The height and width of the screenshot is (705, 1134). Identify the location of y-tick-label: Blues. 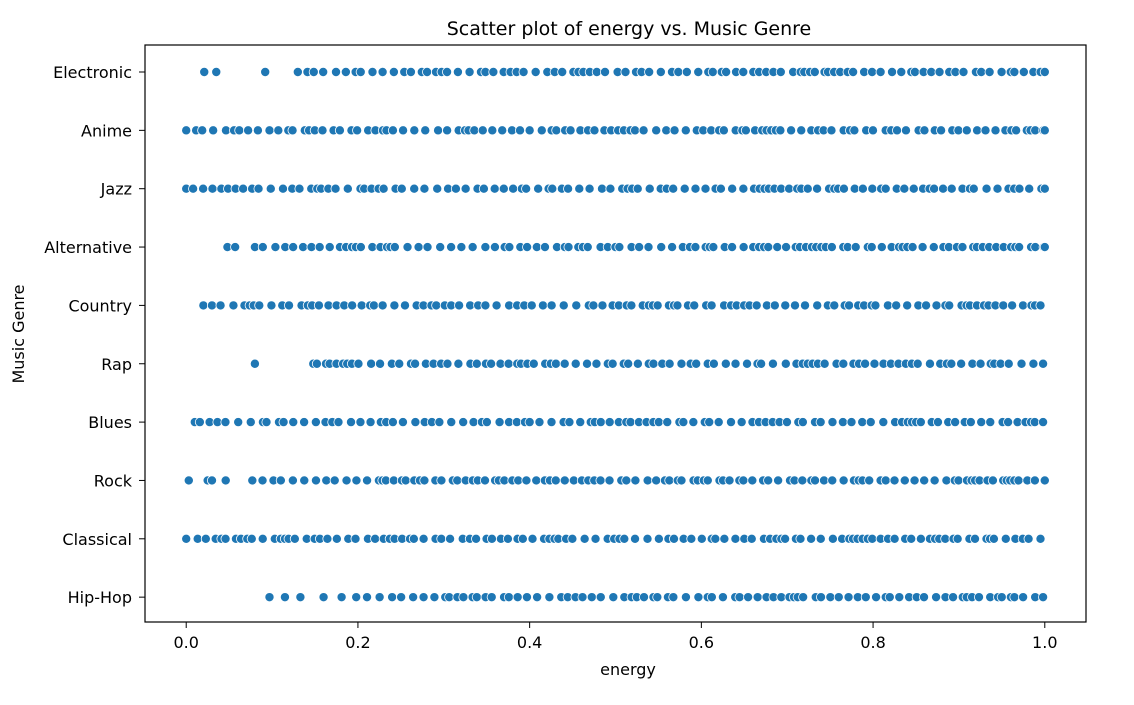
(110, 422).